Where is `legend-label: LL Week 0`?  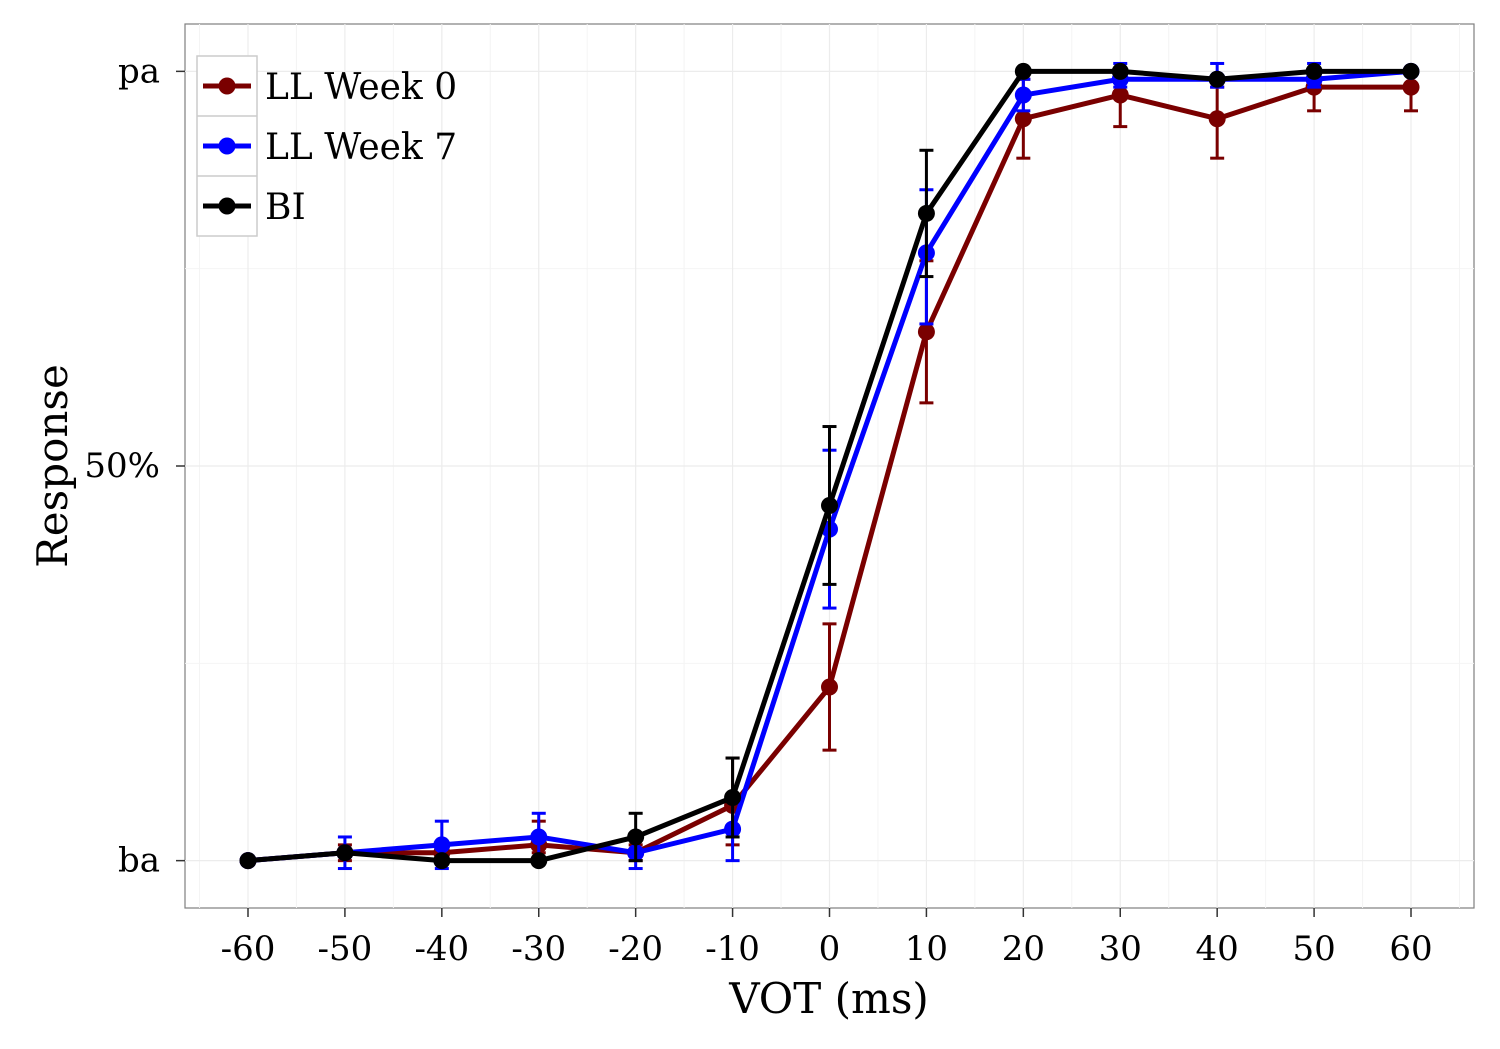 legend-label: LL Week 0 is located at coordinates (361, 87).